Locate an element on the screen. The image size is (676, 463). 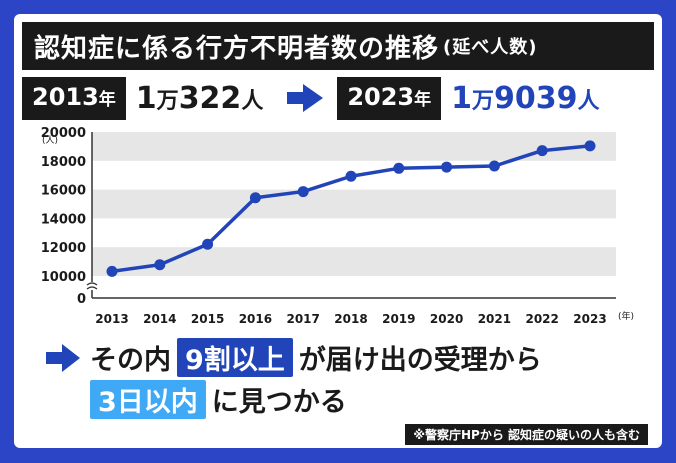
end-year-tag: 2023年 is located at coordinates (389, 98).